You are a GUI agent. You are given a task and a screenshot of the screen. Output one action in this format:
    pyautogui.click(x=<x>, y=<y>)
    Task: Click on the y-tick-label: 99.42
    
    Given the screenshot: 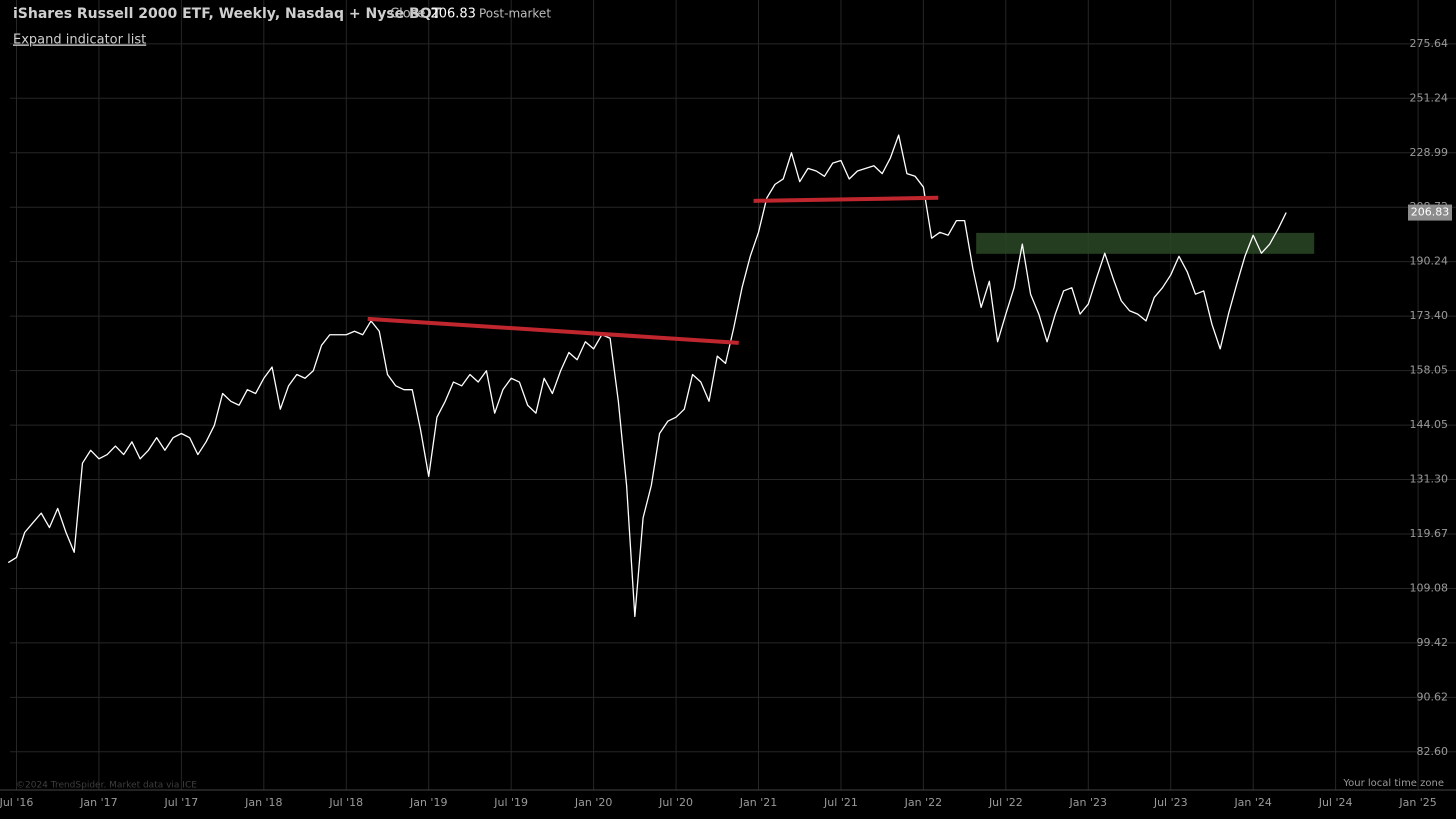 What is the action you would take?
    pyautogui.click(x=1433, y=642)
    